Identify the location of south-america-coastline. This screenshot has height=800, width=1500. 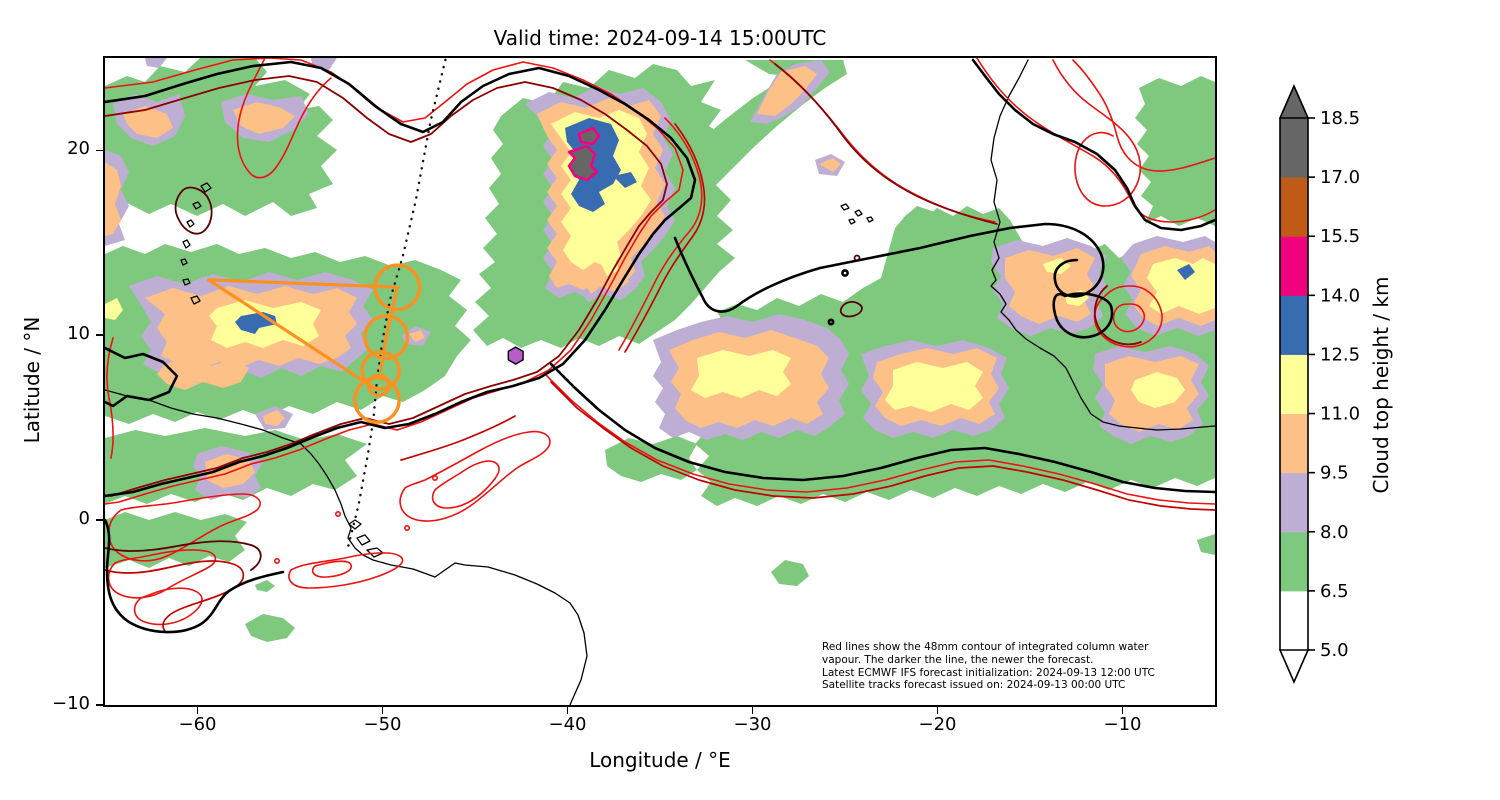
(346, 547).